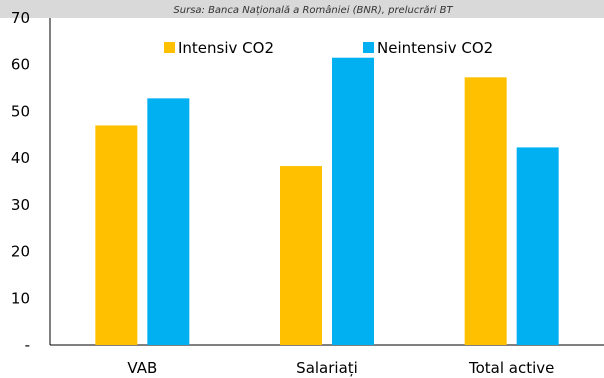  I want to click on category-labels: VAB Salariați Total active, so click(340, 368).